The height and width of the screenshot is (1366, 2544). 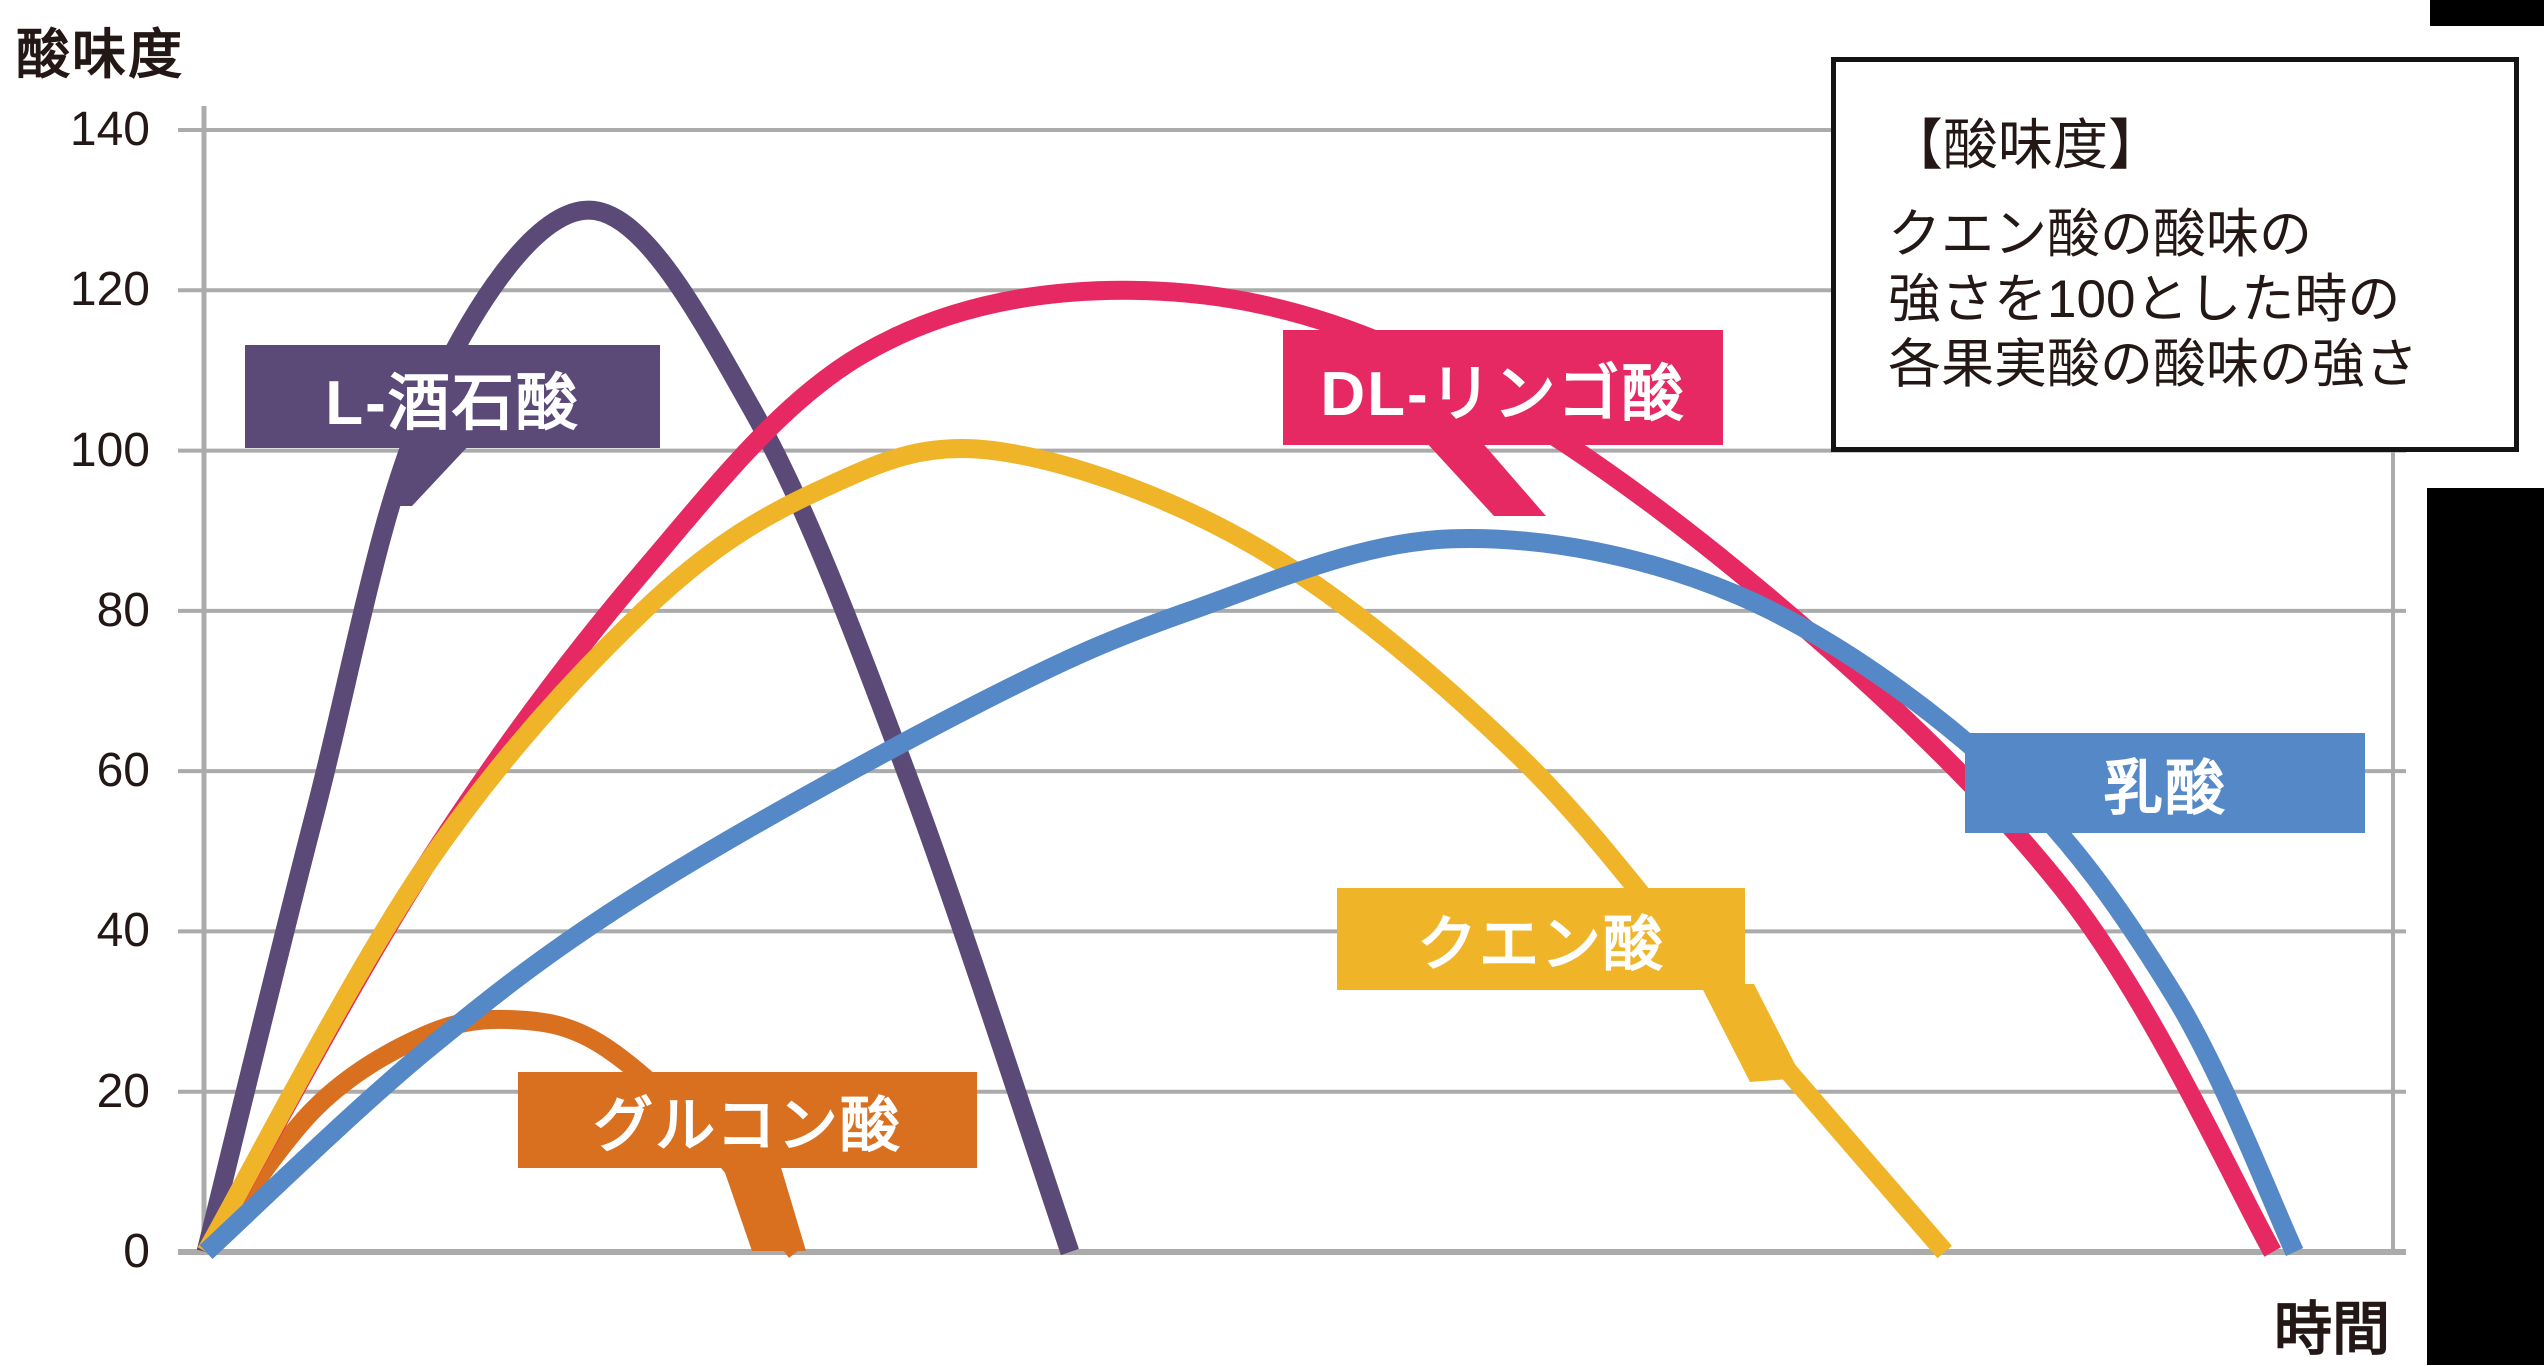 I want to click on y-tick-20: 20, so click(x=123, y=1091).